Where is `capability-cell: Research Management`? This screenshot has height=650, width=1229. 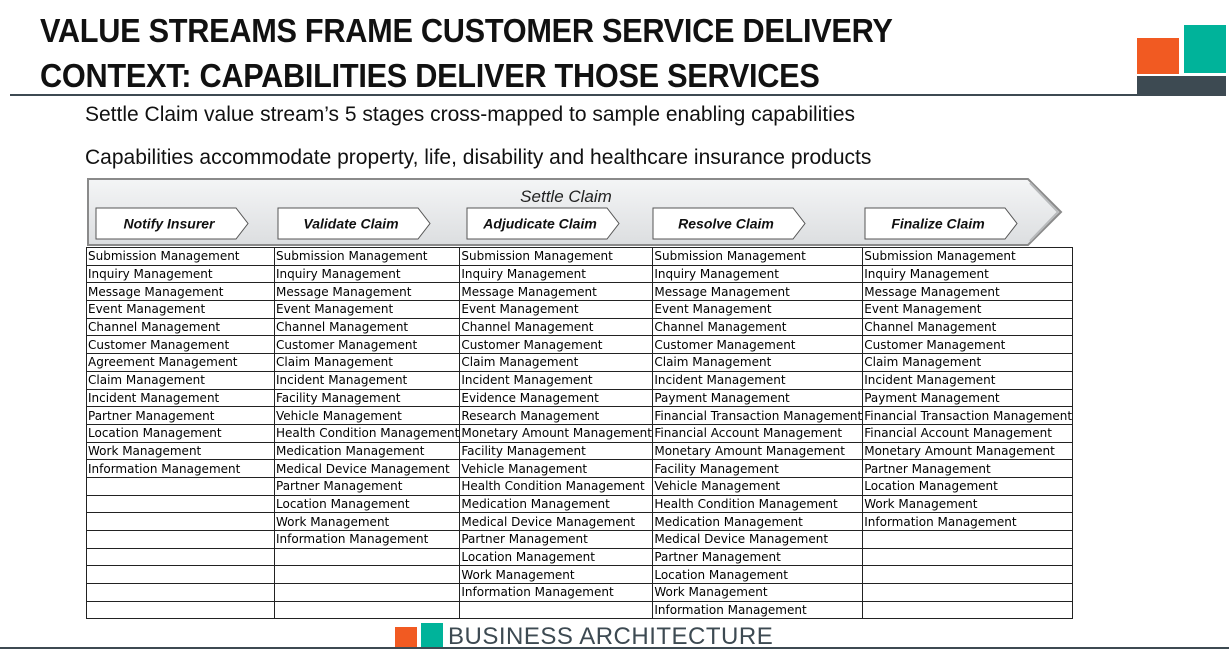
capability-cell: Research Management is located at coordinates (556, 415).